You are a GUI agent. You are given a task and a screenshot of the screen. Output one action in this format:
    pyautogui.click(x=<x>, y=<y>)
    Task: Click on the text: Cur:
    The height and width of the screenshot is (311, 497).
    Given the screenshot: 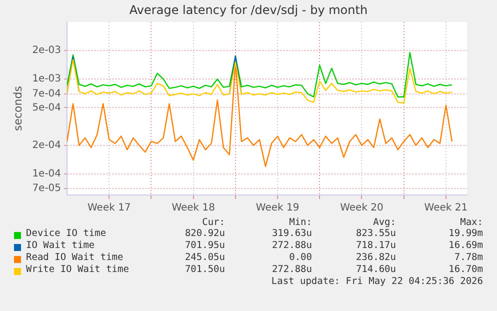 What is the action you would take?
    pyautogui.click(x=213, y=222)
    